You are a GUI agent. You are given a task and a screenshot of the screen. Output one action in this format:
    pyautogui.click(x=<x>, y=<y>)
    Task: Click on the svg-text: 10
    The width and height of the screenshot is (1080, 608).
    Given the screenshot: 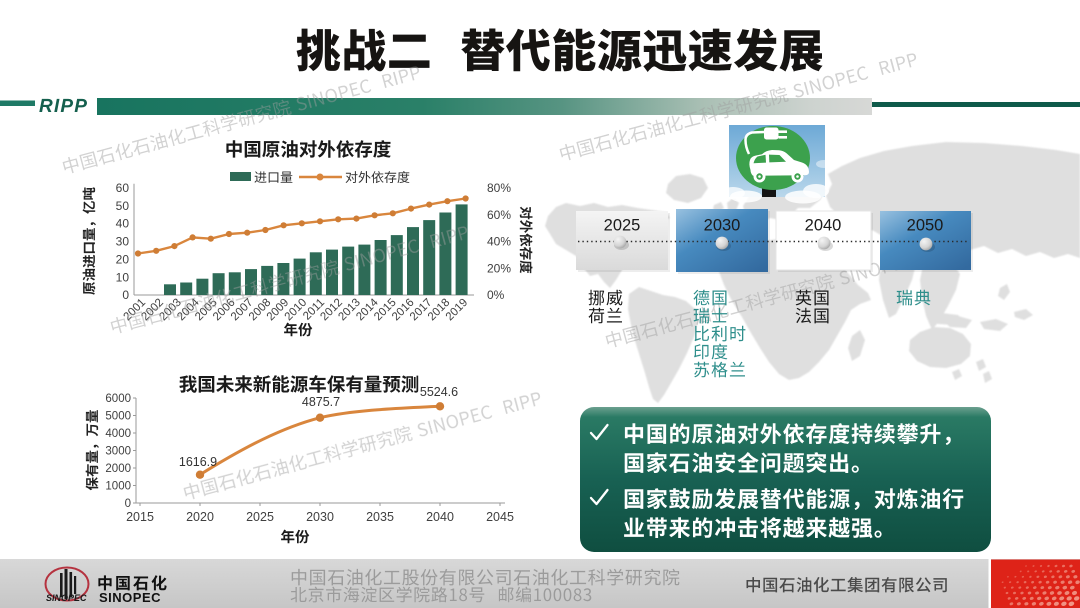 What is the action you would take?
    pyautogui.click(x=123, y=277)
    